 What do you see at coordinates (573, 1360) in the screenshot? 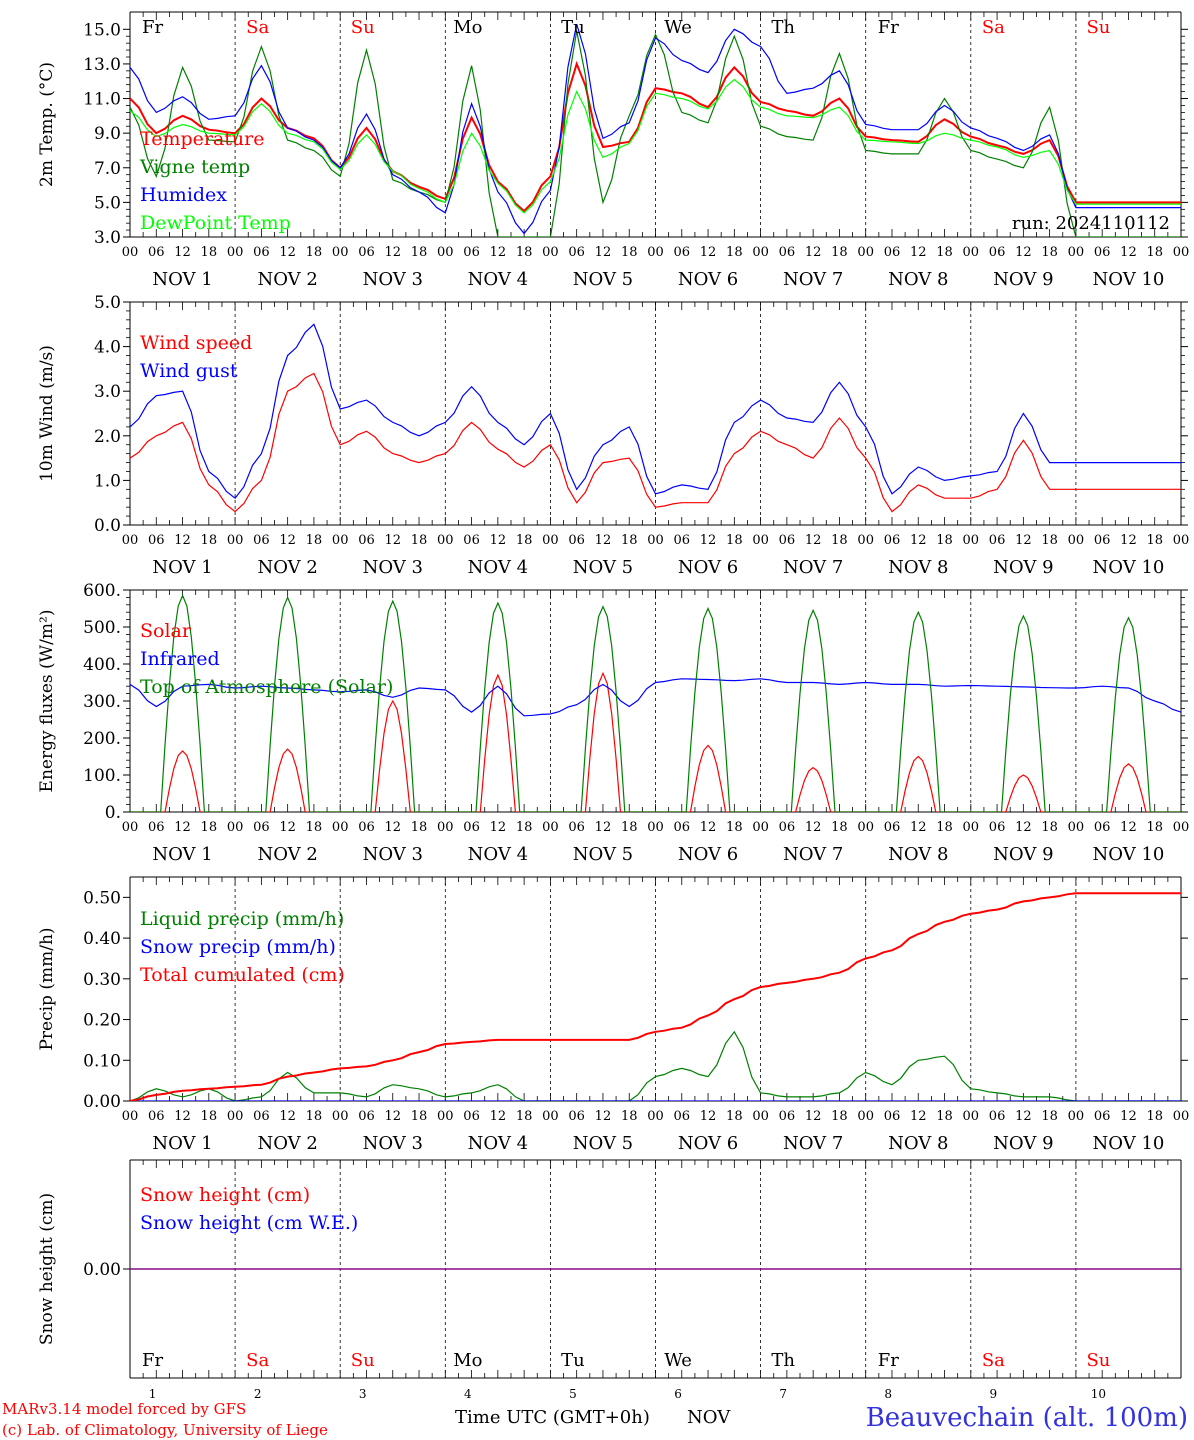
I see `day-name-bottom: Tu` at bounding box center [573, 1360].